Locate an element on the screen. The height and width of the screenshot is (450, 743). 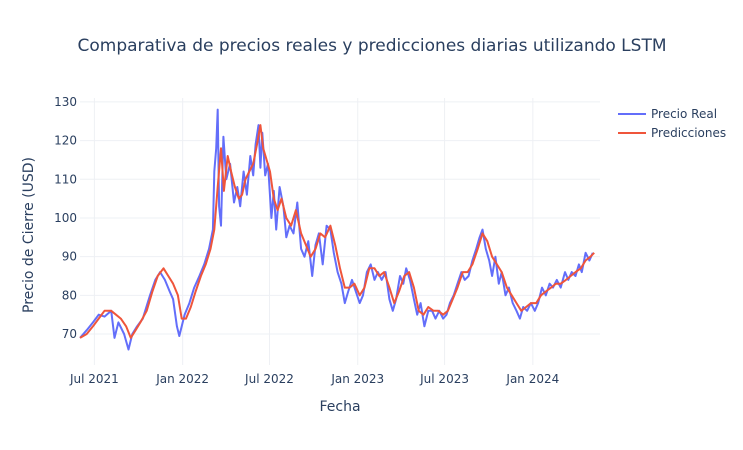
x-tick-label: Jan 2024 is located at coordinates (532, 379).